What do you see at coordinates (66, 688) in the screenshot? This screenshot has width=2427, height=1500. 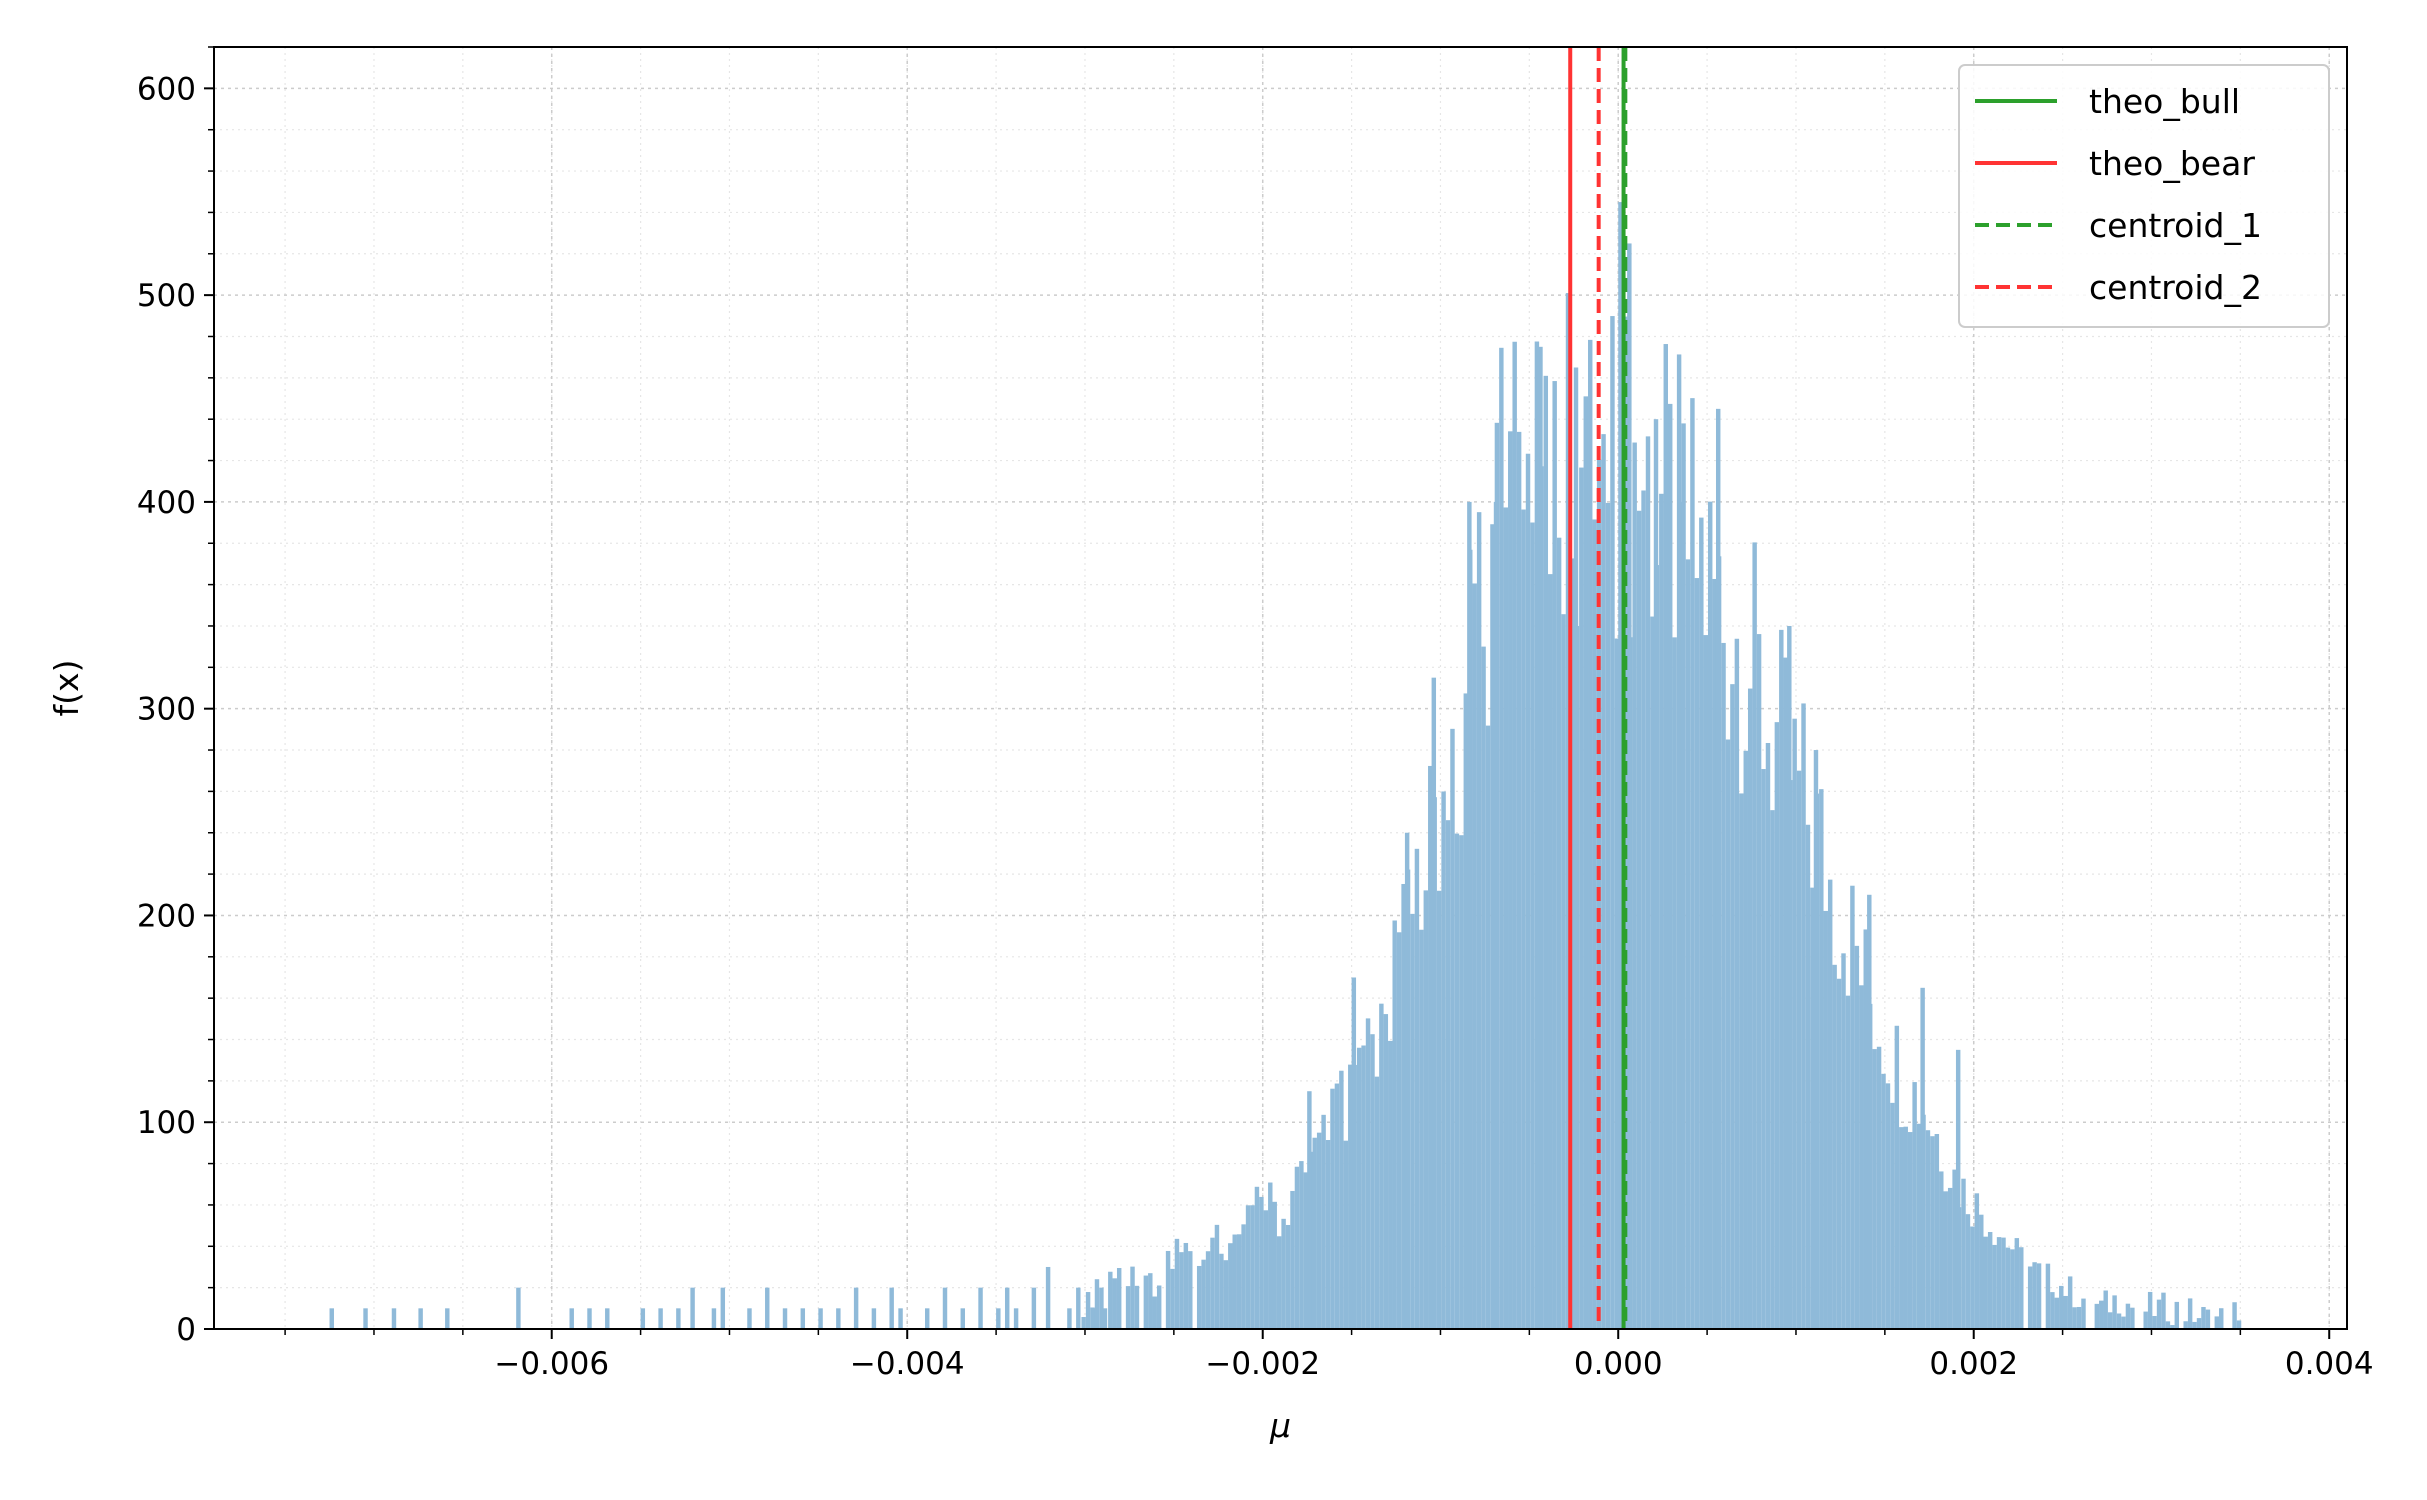 I see `y-axis-label: f(x)` at bounding box center [66, 688].